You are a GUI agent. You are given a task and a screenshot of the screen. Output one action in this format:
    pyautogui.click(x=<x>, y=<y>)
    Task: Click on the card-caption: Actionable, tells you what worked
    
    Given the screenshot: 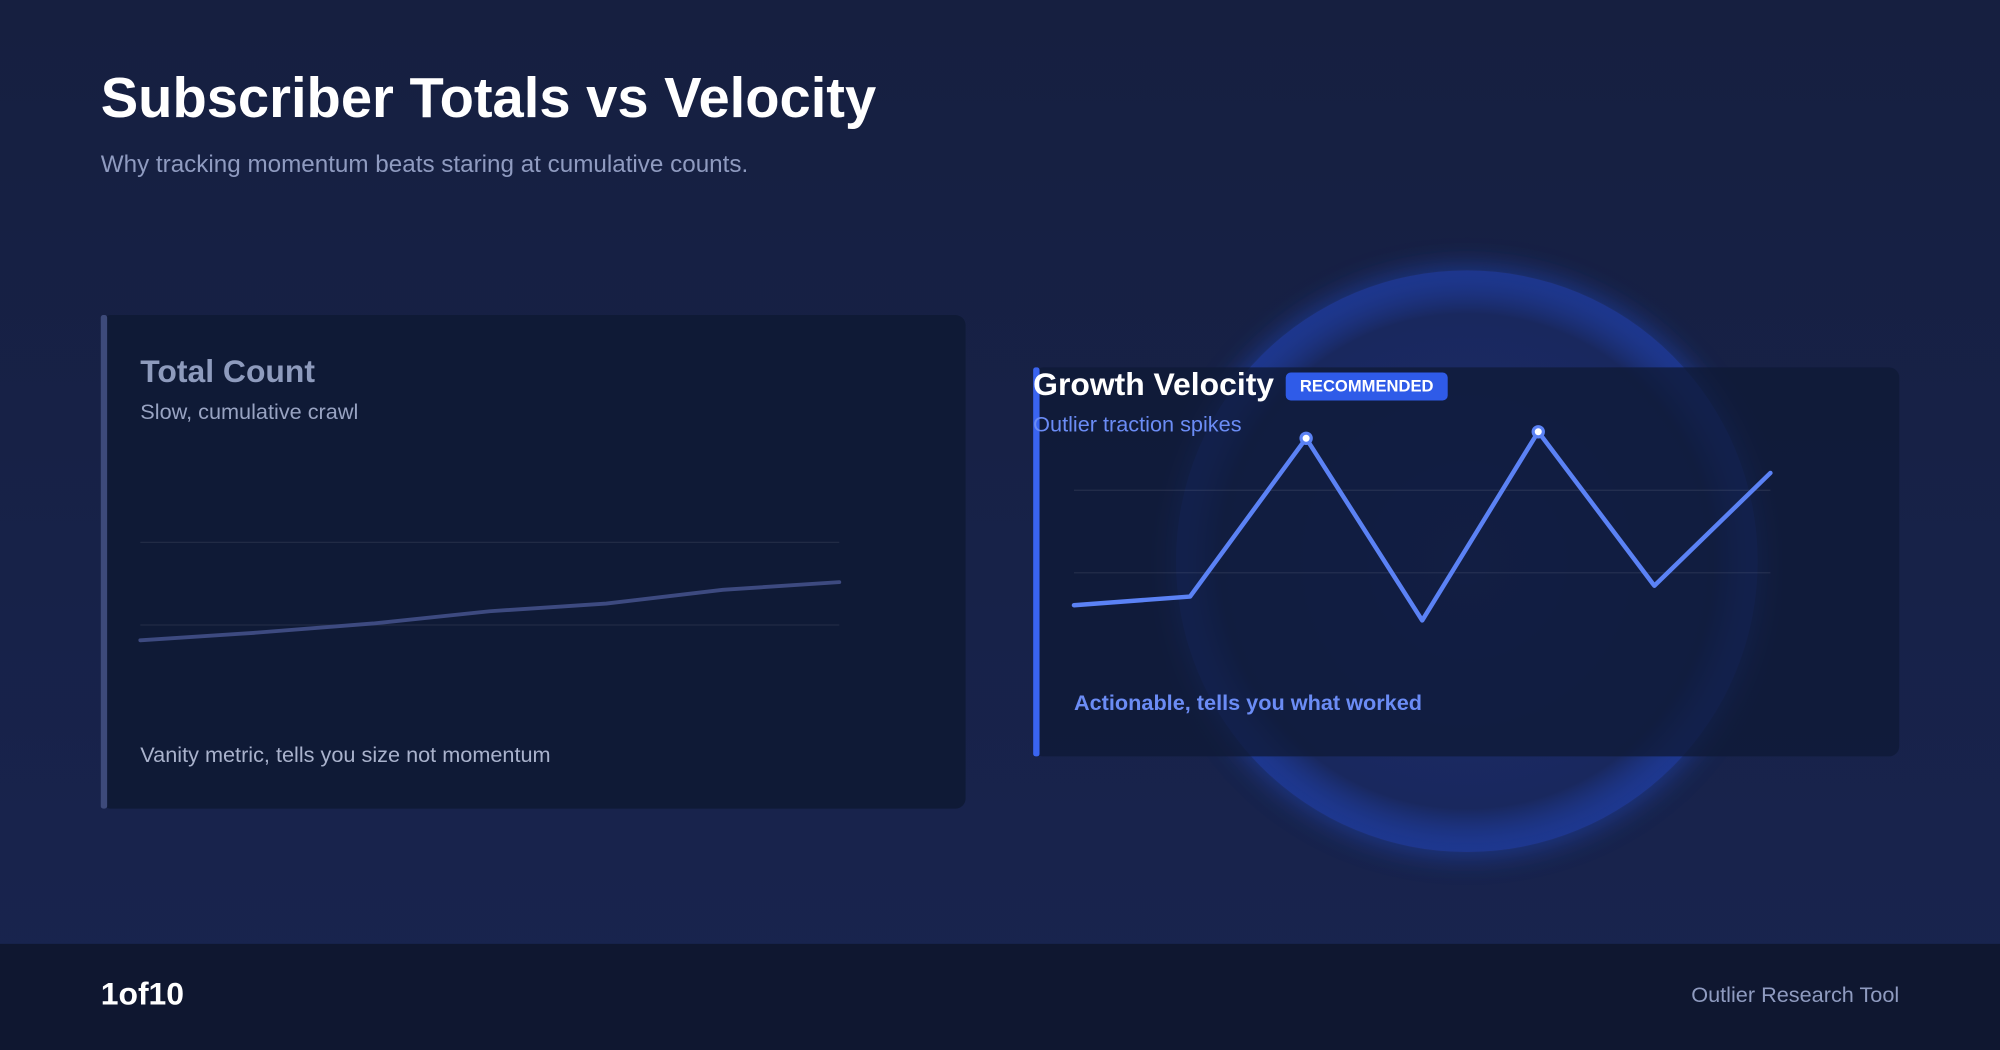 What is the action you would take?
    pyautogui.click(x=1248, y=702)
    